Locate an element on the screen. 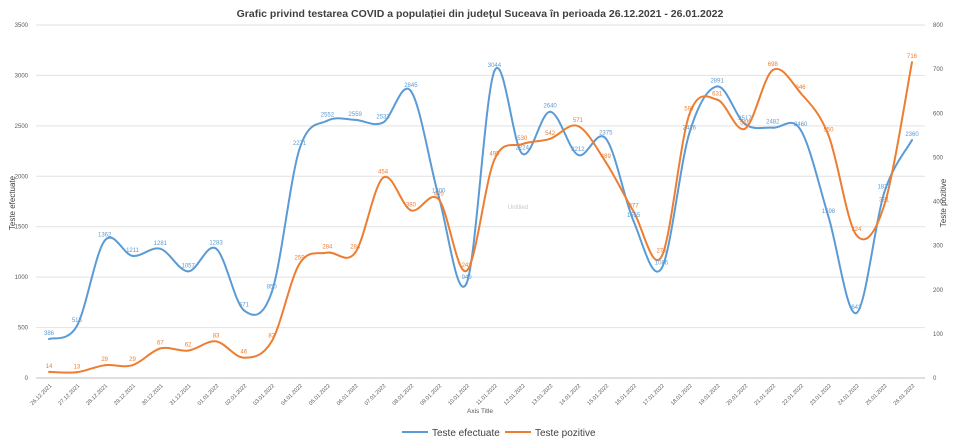  data-label-teste-efectuate: 1086 is located at coordinates (662, 263).